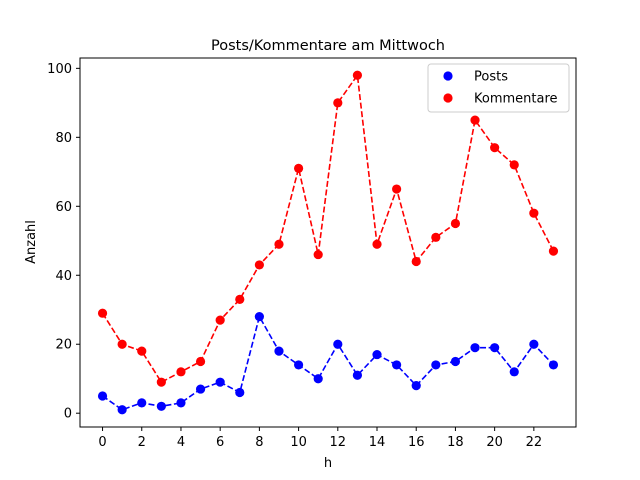  I want to click on x-tick-label: 18, so click(455, 442).